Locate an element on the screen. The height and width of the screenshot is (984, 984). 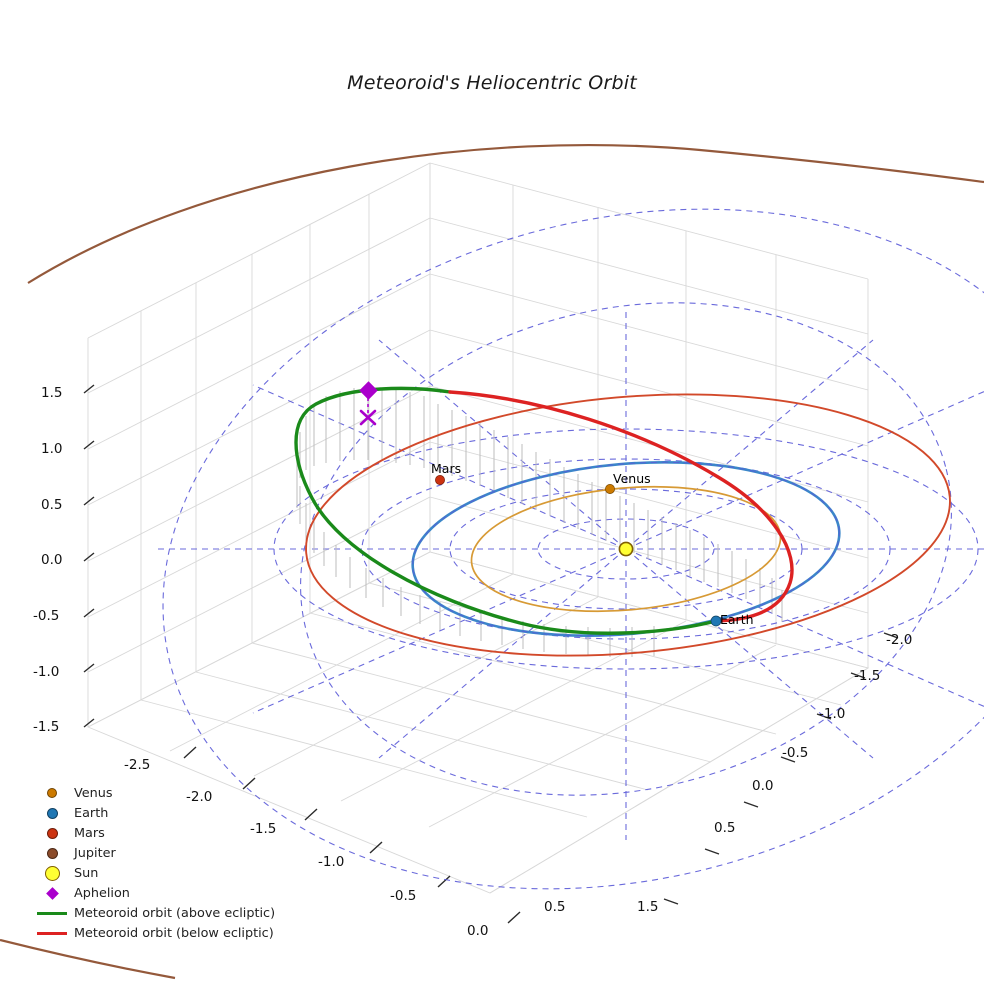
venus-marker-icon is located at coordinates (52, 793).